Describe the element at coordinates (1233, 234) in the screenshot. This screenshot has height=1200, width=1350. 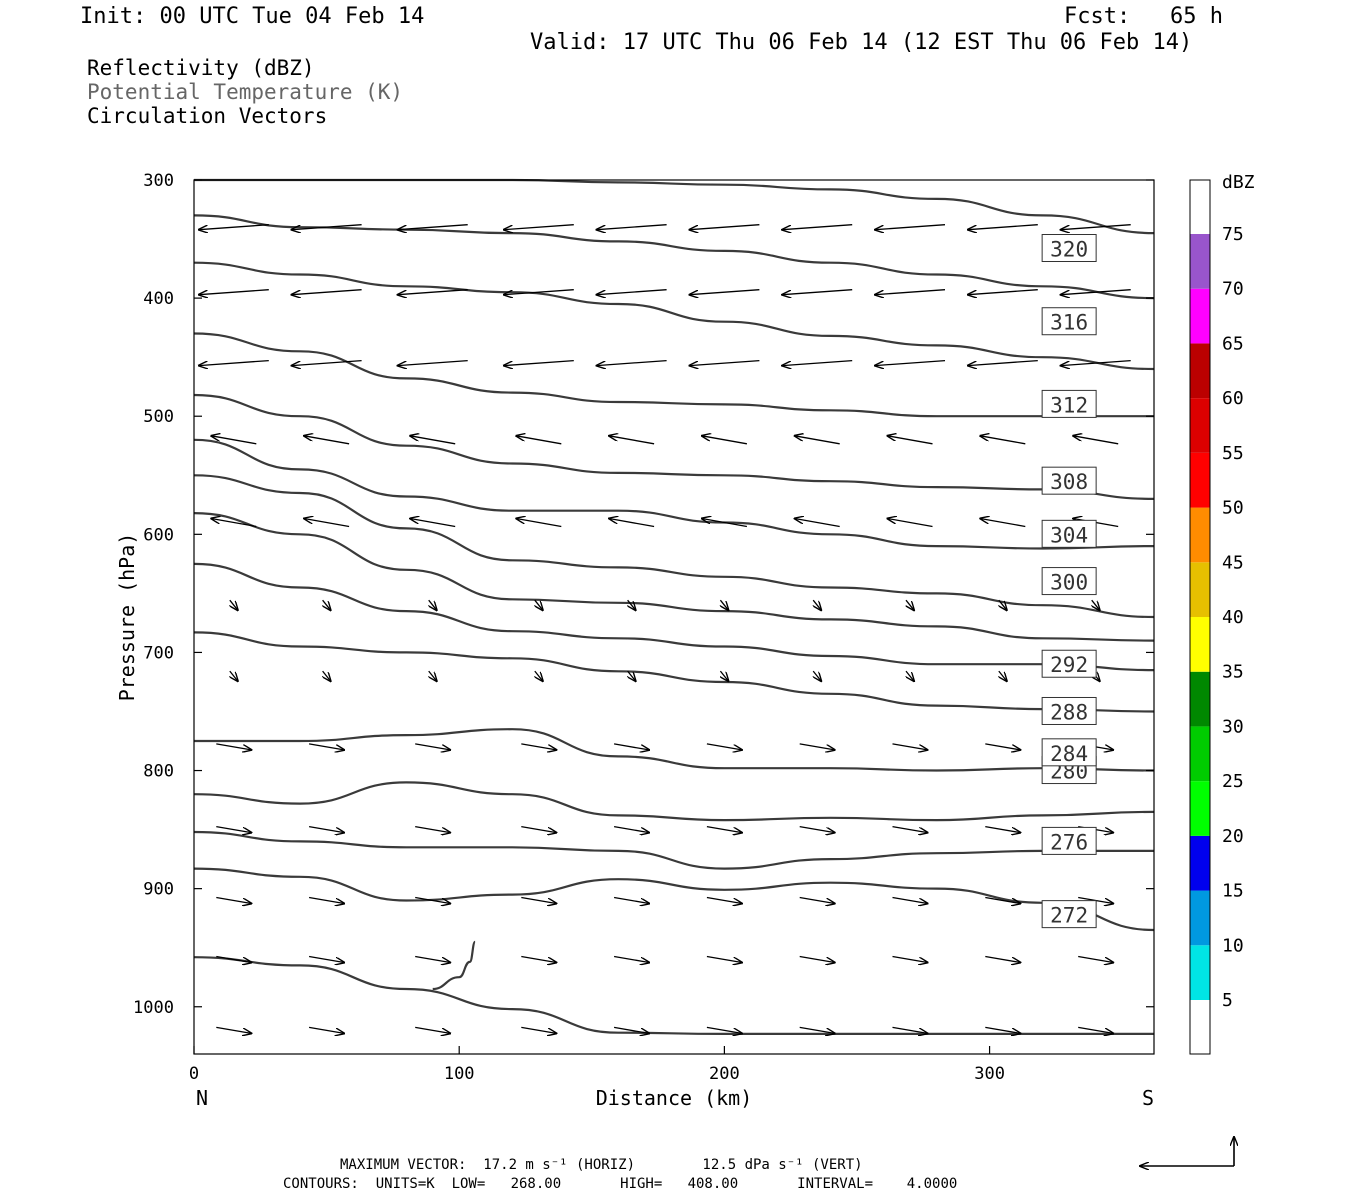
I see `colorbar-level-label: 75` at that location.